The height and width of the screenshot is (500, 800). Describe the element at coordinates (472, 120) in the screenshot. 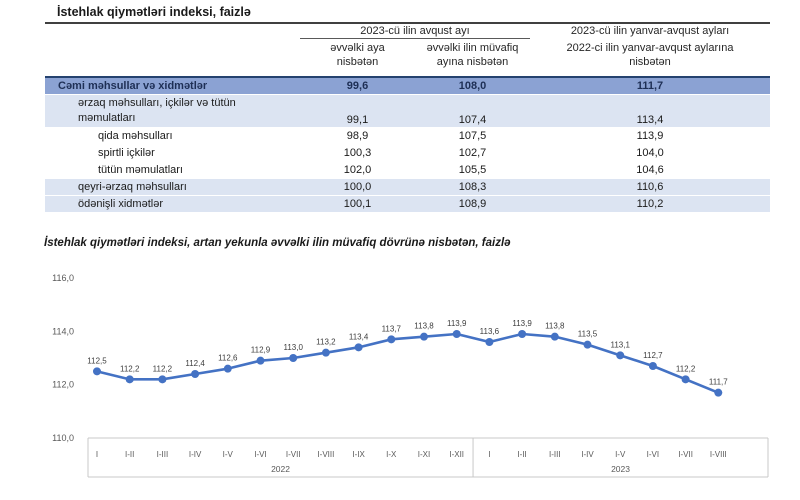

I see `value-vs-same-month-prev-year: 107,4` at that location.